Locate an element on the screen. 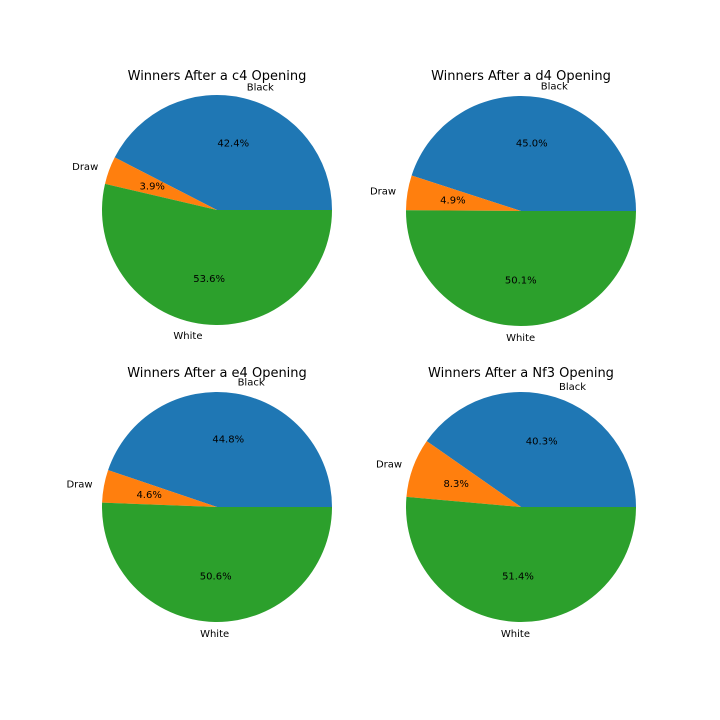 The width and height of the screenshot is (720, 720). pct-label-black: 44.8% is located at coordinates (228, 439).